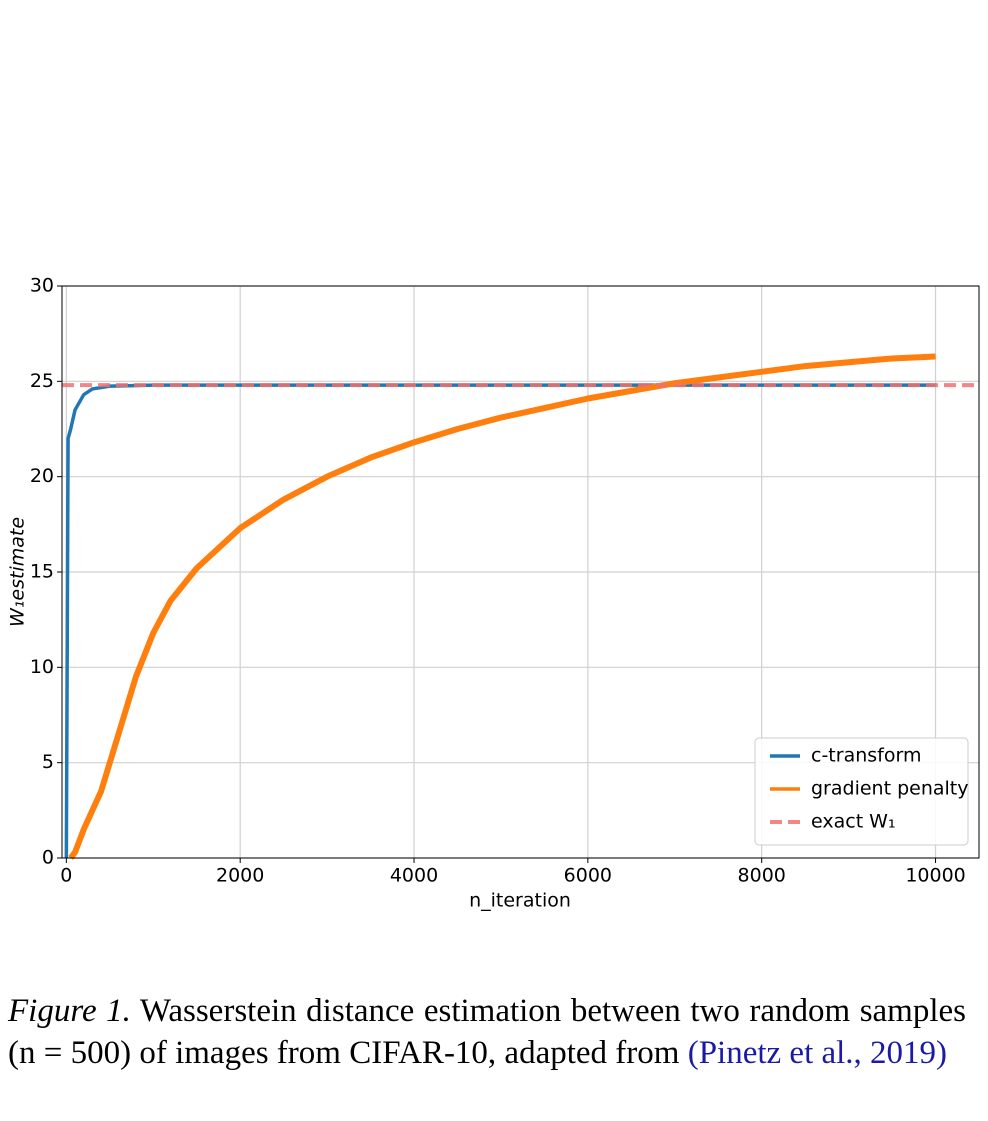 The width and height of the screenshot is (988, 1121). Describe the element at coordinates (889, 789) in the screenshot. I see `legend-label: gradient penalty` at that location.